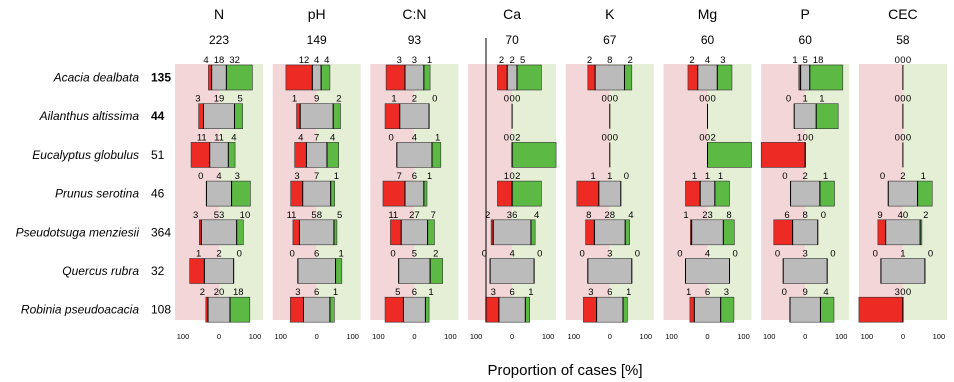 This screenshot has height=382, width=954. I want to click on count-label: 7, so click(399, 176).